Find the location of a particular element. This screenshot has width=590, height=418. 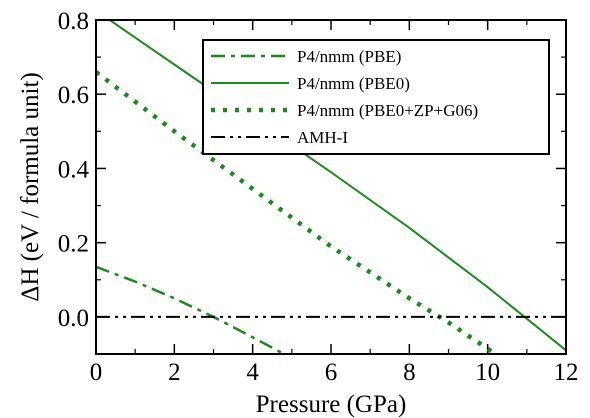

y-tick-label: 0.4 is located at coordinates (74, 169).